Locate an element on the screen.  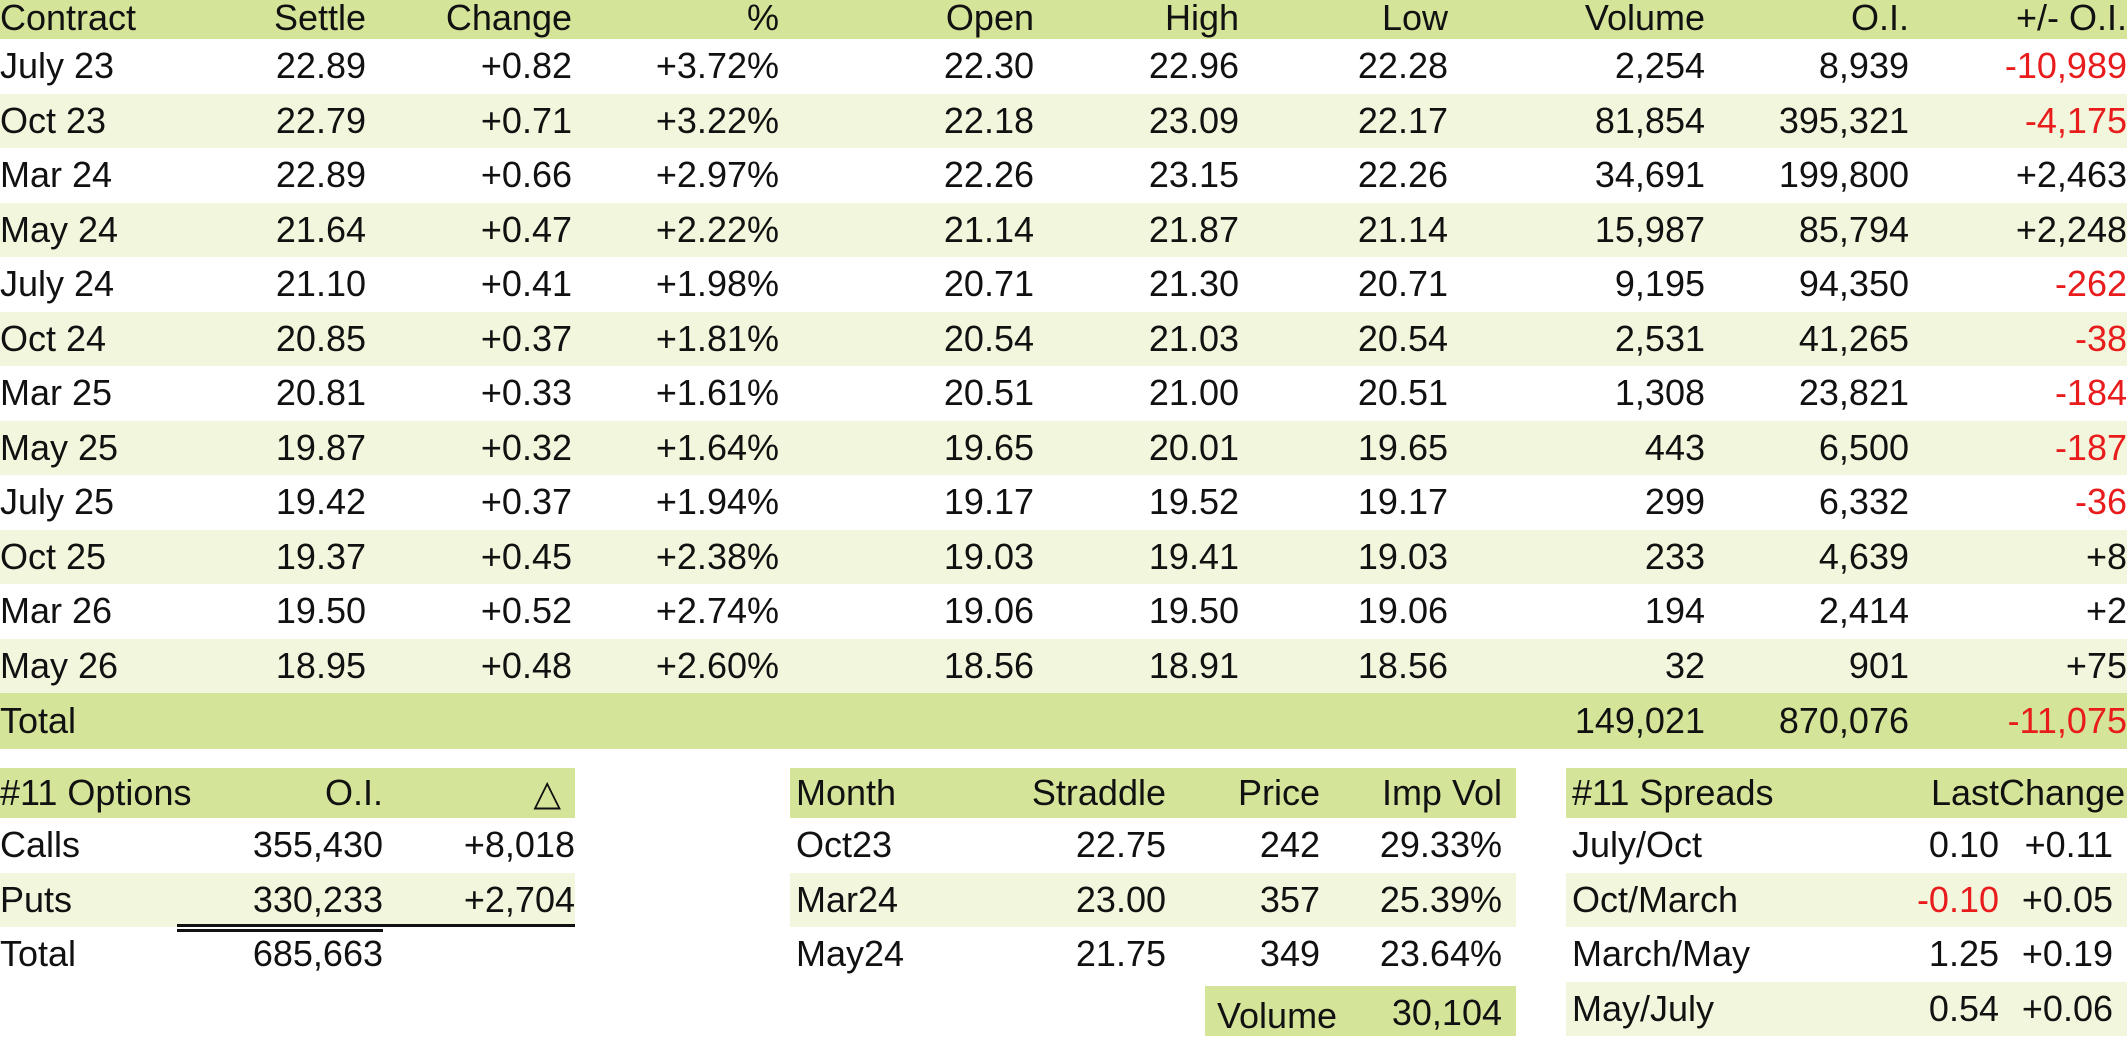
spread-last: 0.10 is located at coordinates (1963, 845).